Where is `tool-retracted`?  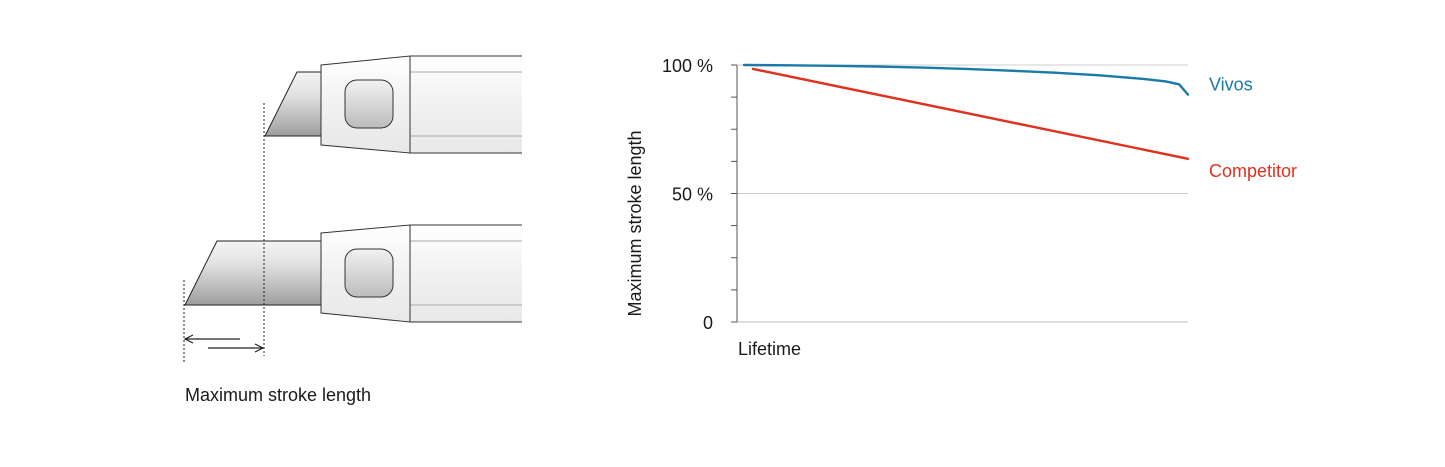
tool-retracted is located at coordinates (393, 104).